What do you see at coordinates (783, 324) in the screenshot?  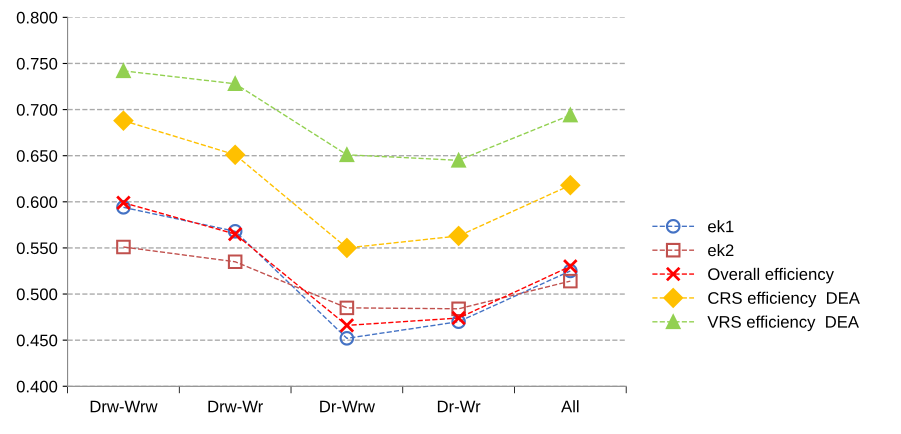 I see `legend-label: VRS efficiency DEA` at bounding box center [783, 324].